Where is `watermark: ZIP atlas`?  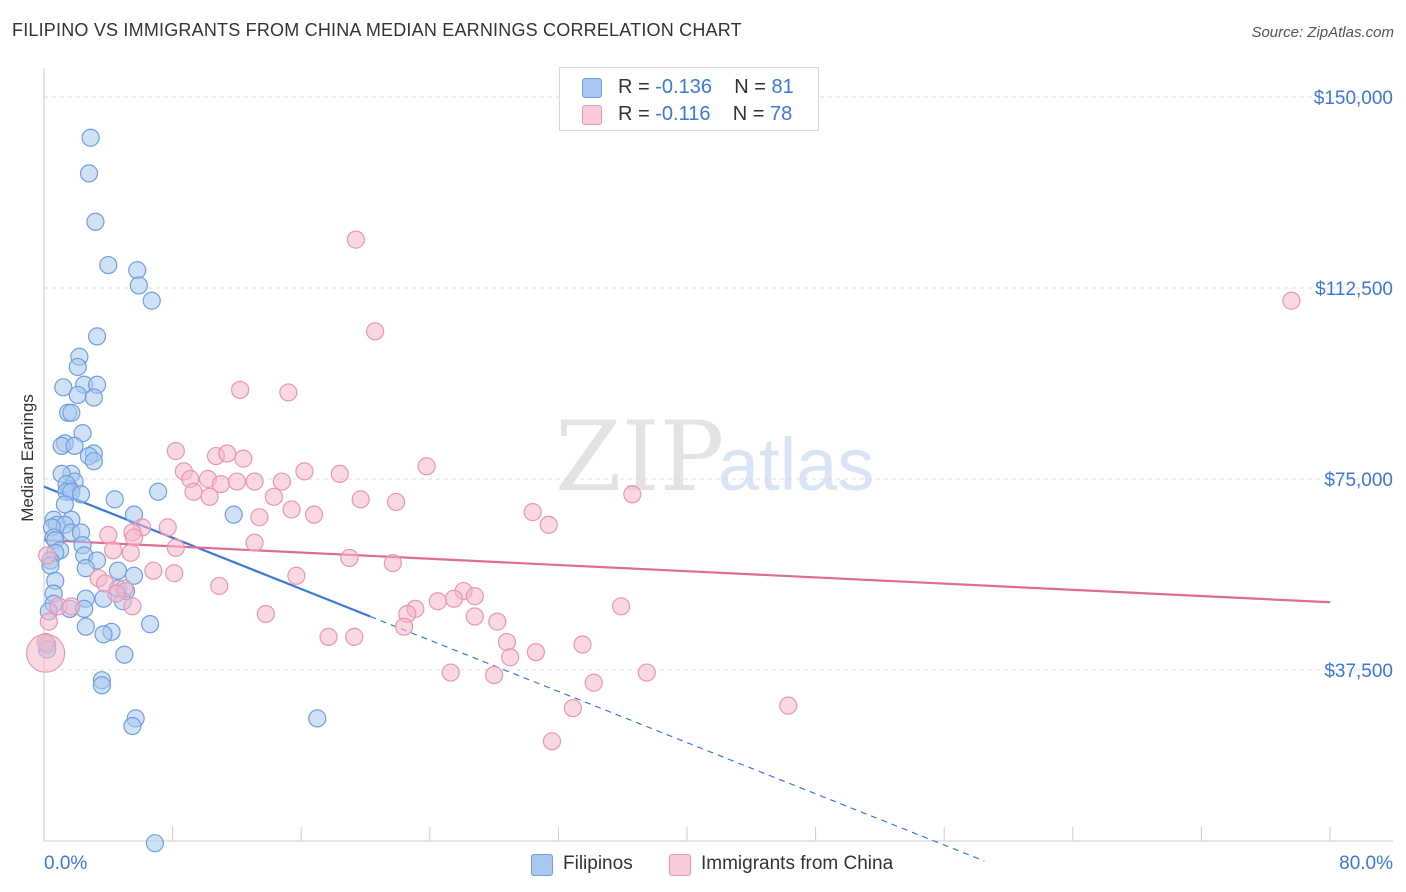 watermark: ZIP atlas is located at coordinates (714, 457).